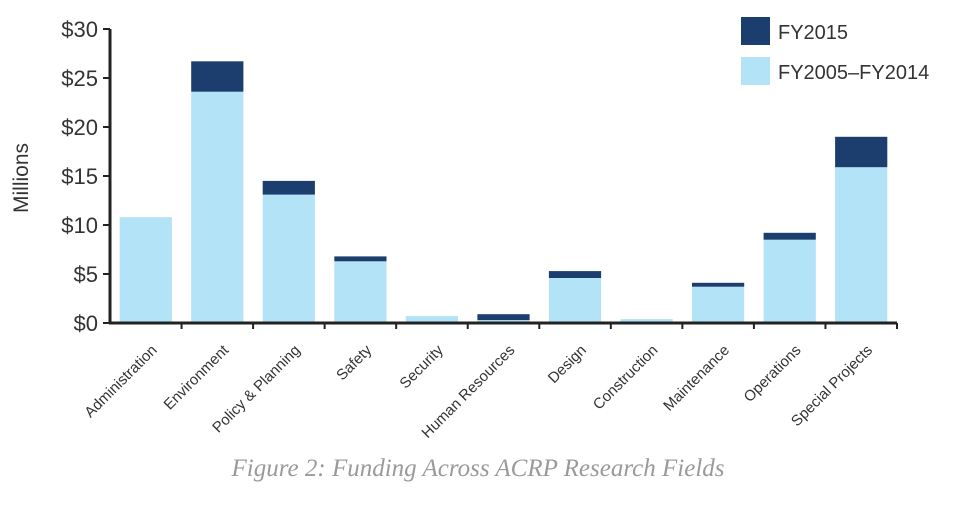 The image size is (956, 512). Describe the element at coordinates (354, 362) in the screenshot. I see `x-tick-label: Safety` at that location.